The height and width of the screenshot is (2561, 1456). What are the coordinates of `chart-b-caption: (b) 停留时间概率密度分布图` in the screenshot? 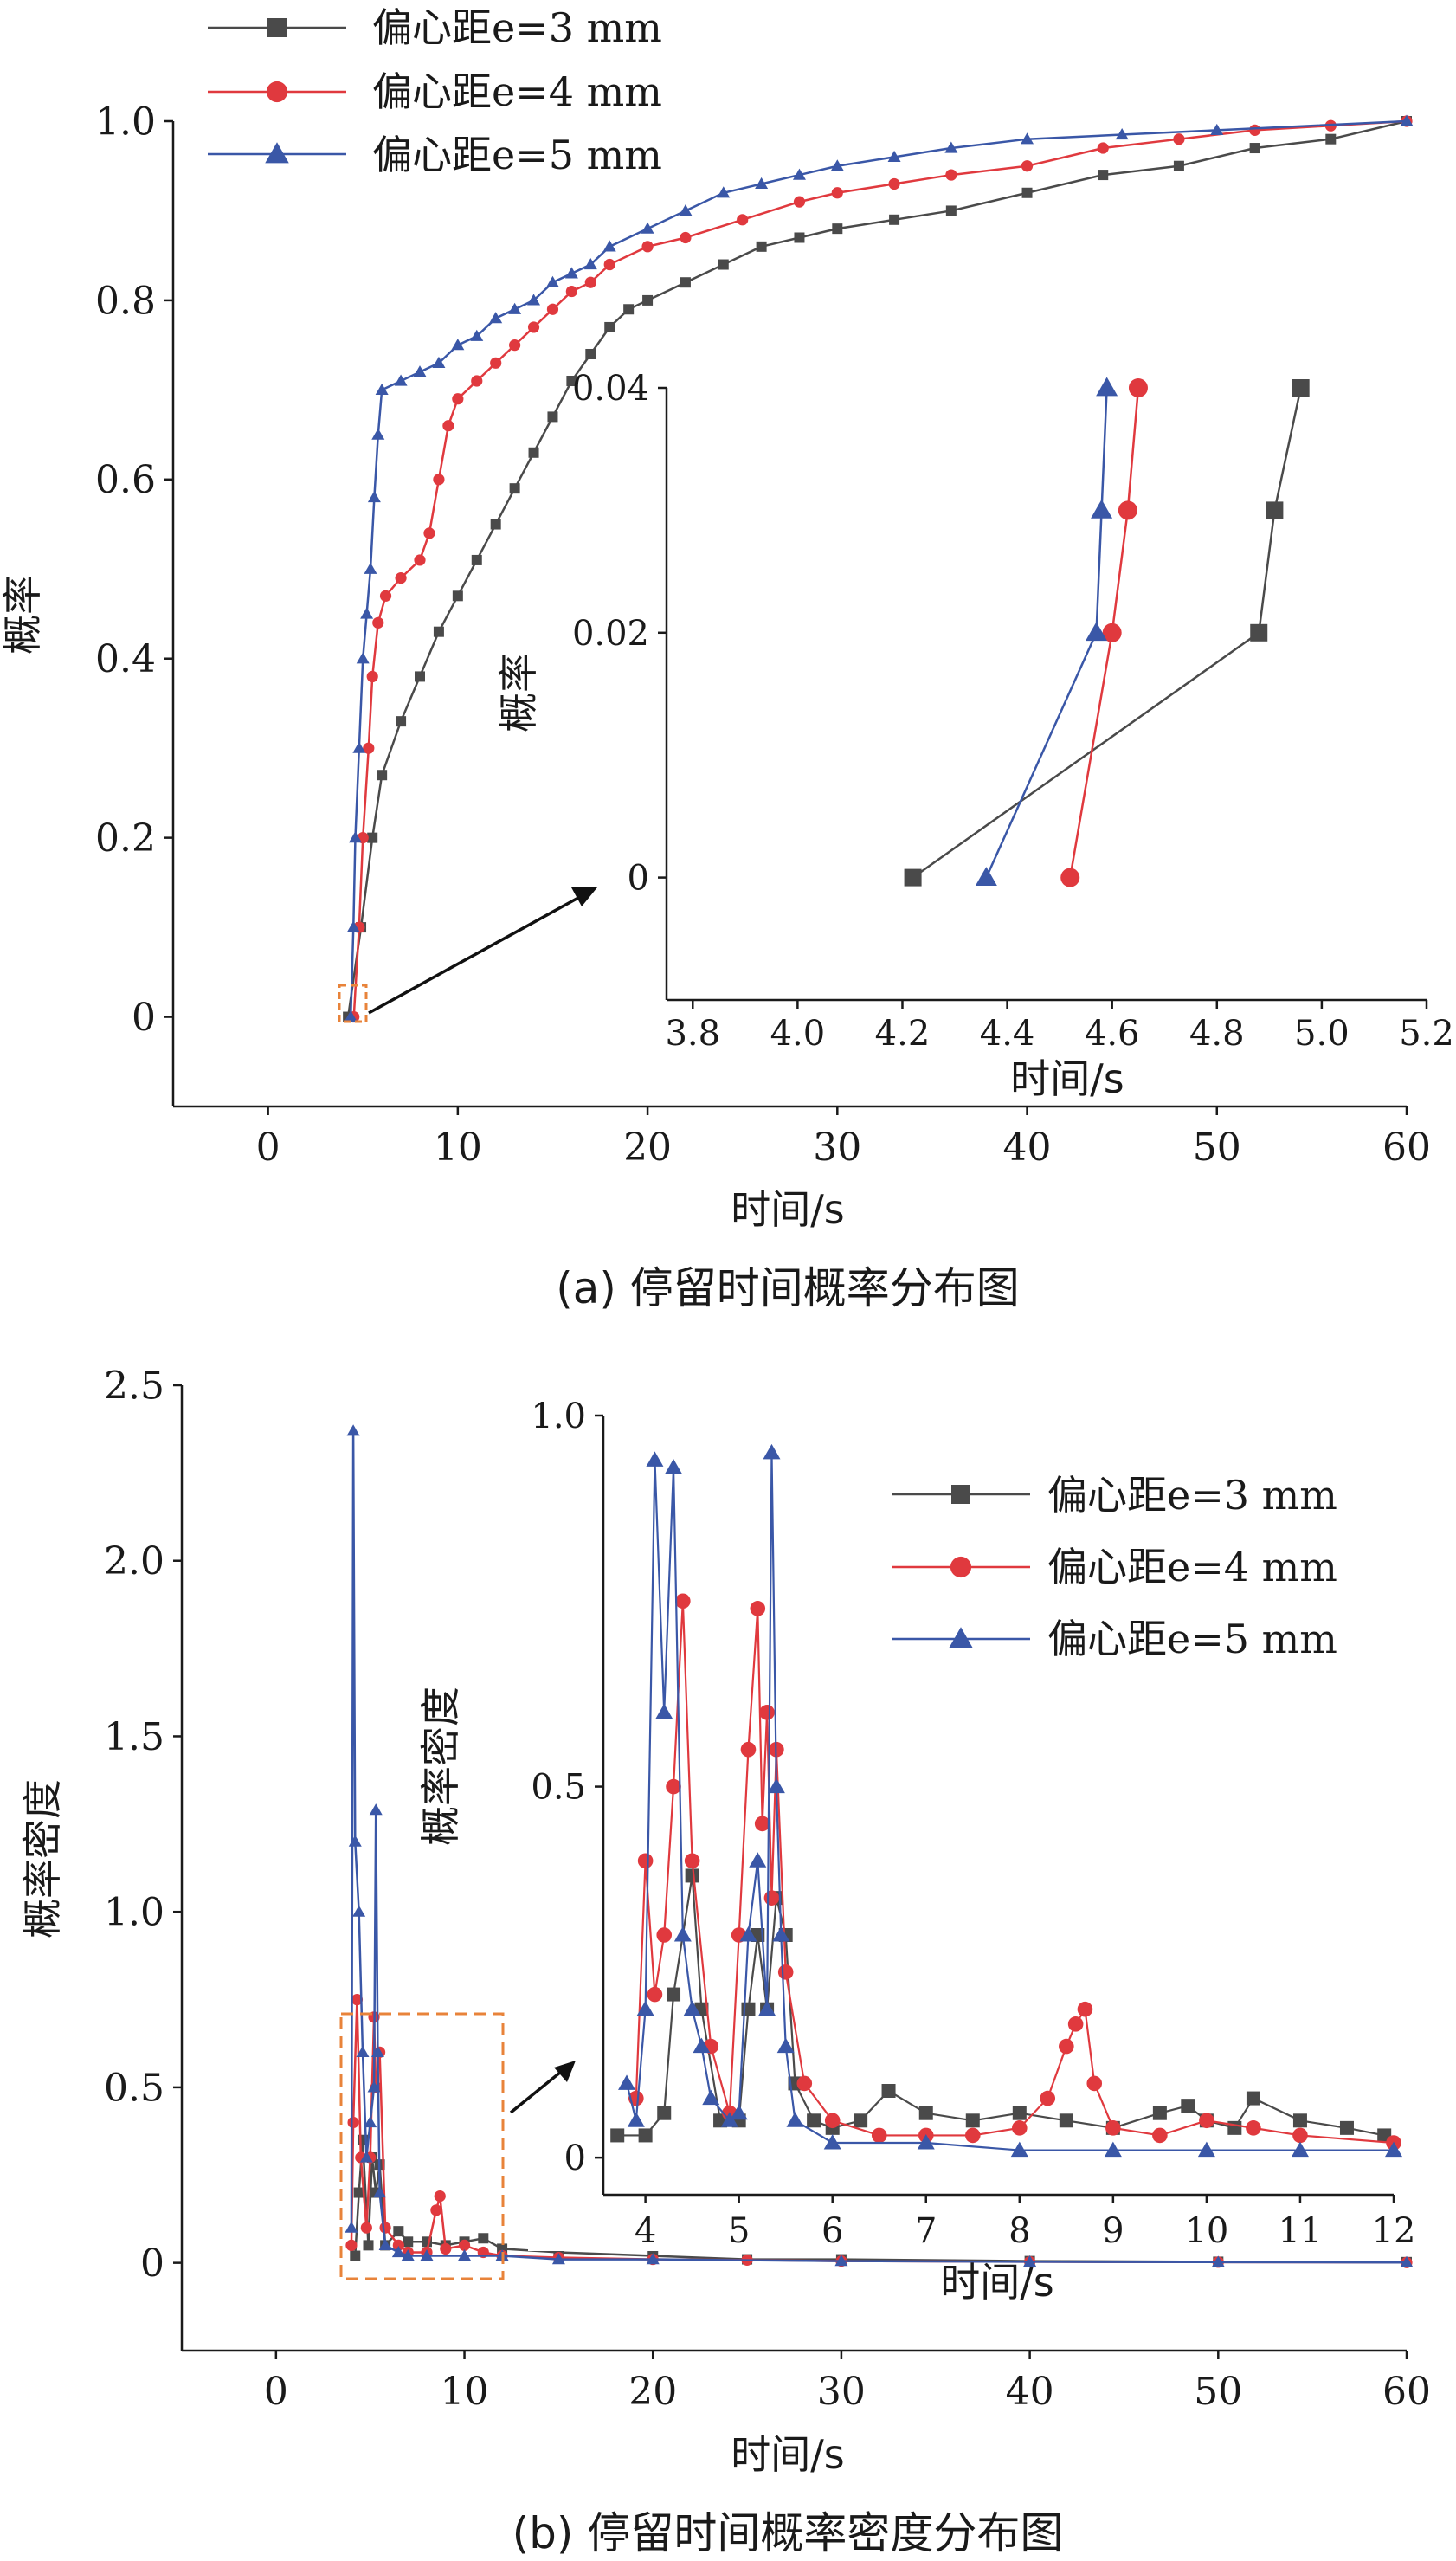 It's located at (788, 2533).